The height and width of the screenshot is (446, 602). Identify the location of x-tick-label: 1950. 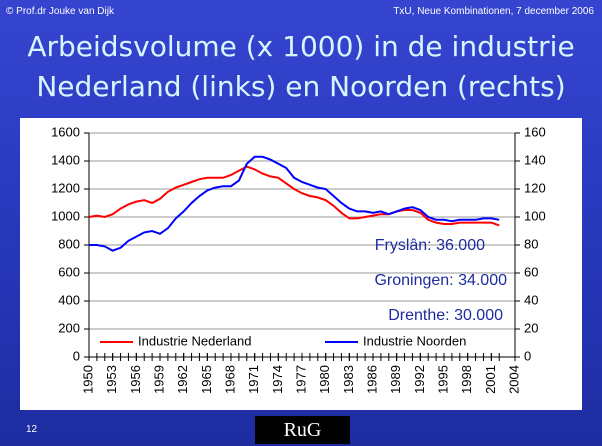
(87, 379).